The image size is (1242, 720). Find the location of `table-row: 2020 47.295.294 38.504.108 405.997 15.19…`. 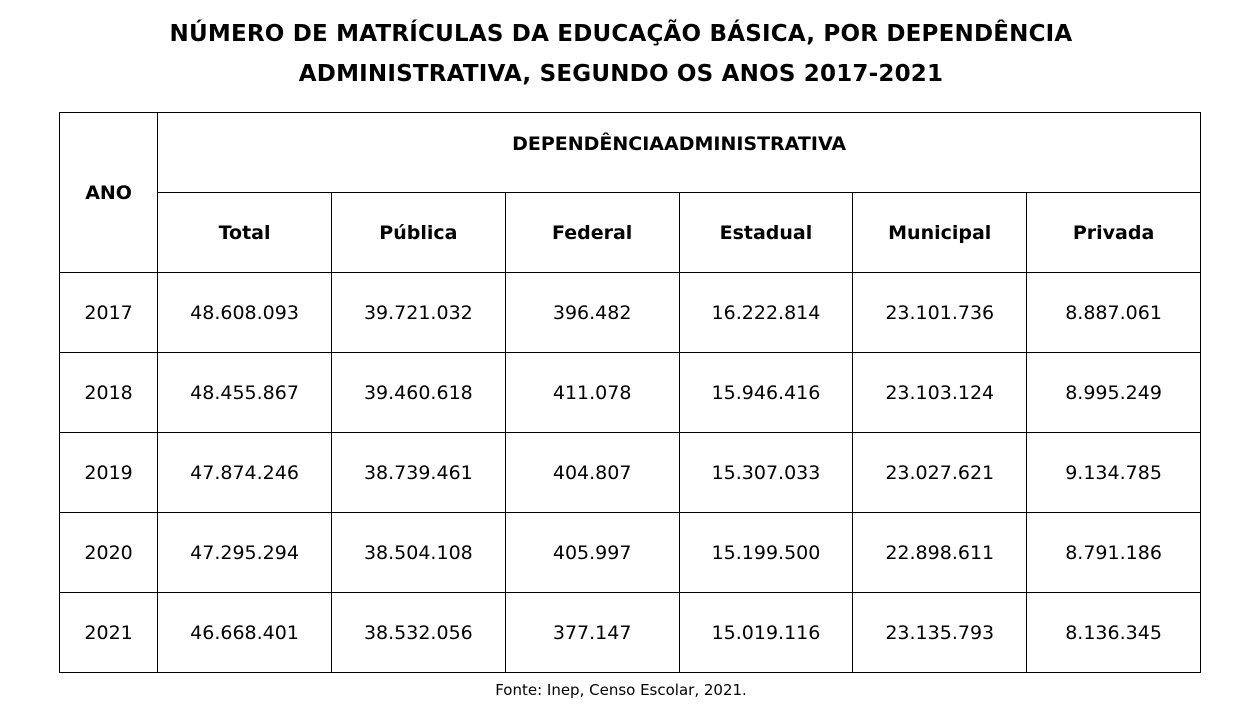

table-row: 2020 47.295.294 38.504.108 405.997 15.19… is located at coordinates (629, 552).